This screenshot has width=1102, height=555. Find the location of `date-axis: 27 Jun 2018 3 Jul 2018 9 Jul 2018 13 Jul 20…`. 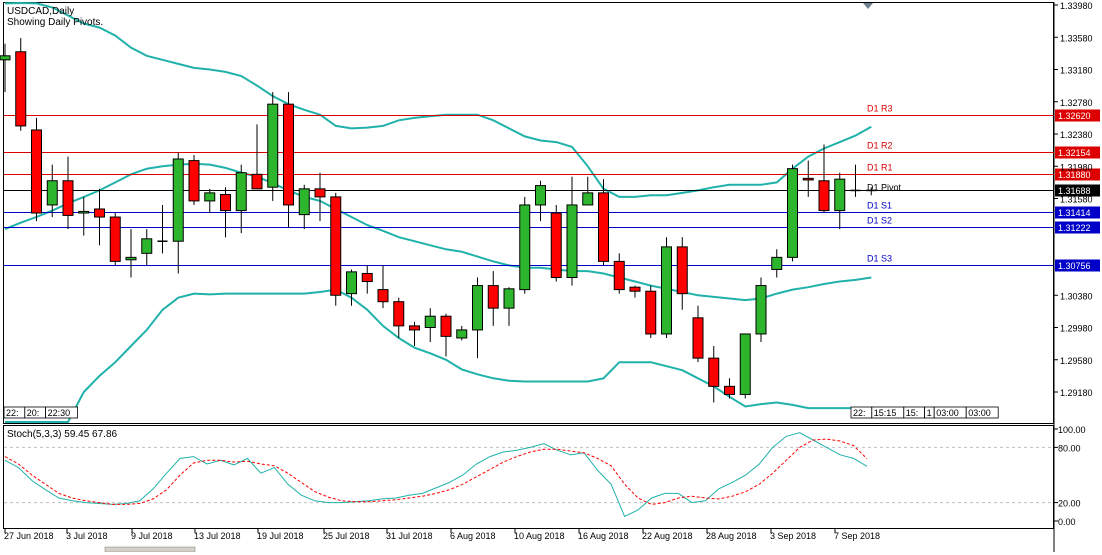

date-axis: 27 Jun 2018 3 Jul 2018 9 Jul 2018 13 Jul 20… is located at coordinates (442, 535).